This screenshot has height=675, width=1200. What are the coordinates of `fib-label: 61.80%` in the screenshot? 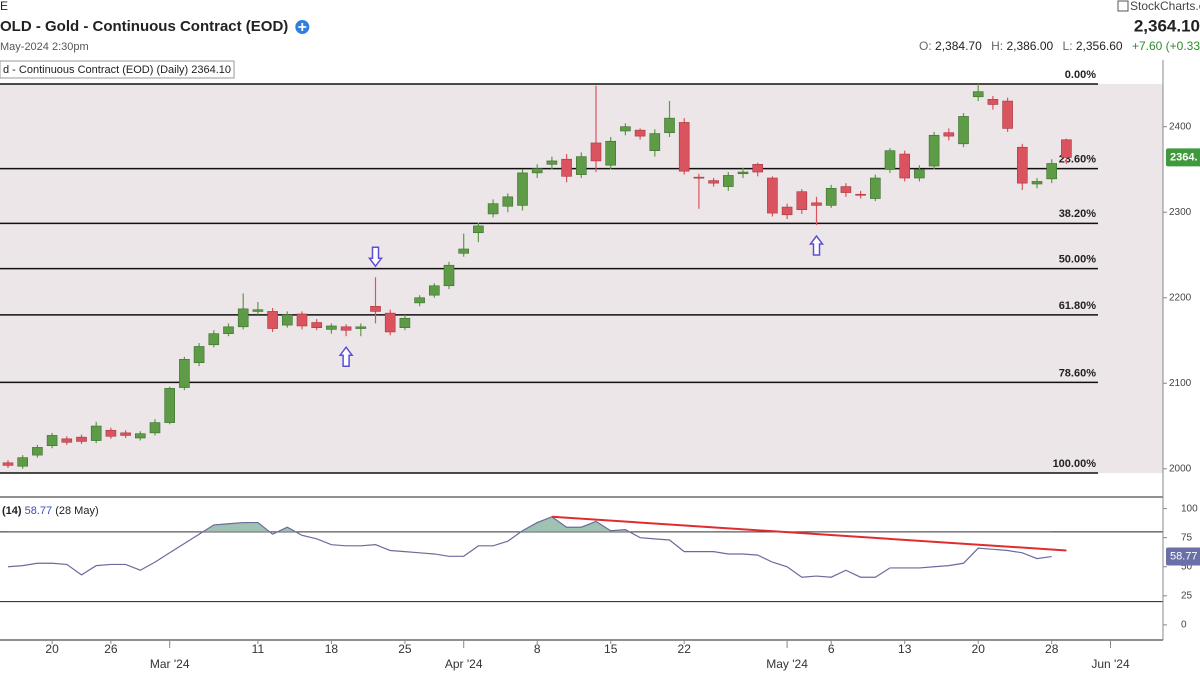 It's located at (1078, 306).